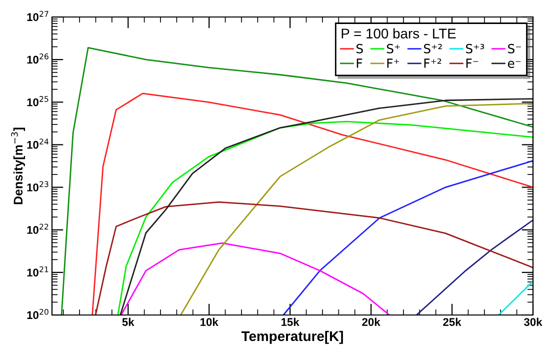 This screenshot has width=550, height=358. Describe the element at coordinates (359, 49) in the screenshot. I see `legend-label: S` at that location.